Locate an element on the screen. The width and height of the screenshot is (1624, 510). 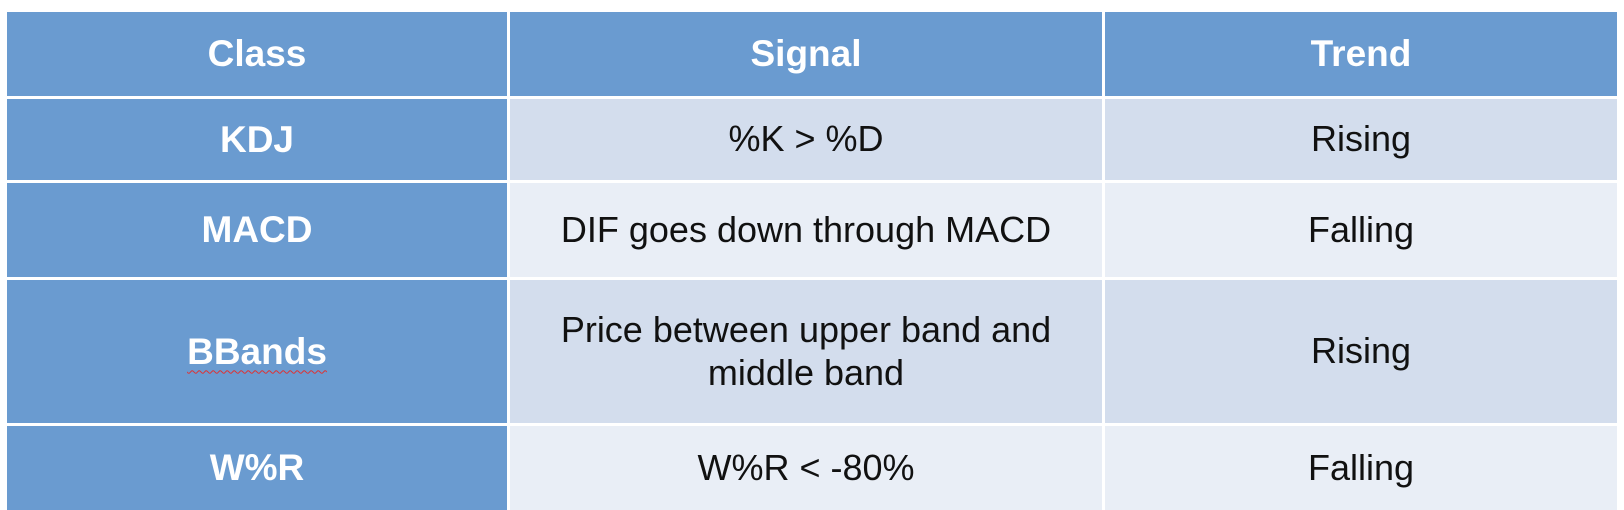
row-3-signal-label: Price between upper band and middle band is located at coordinates (806, 351).